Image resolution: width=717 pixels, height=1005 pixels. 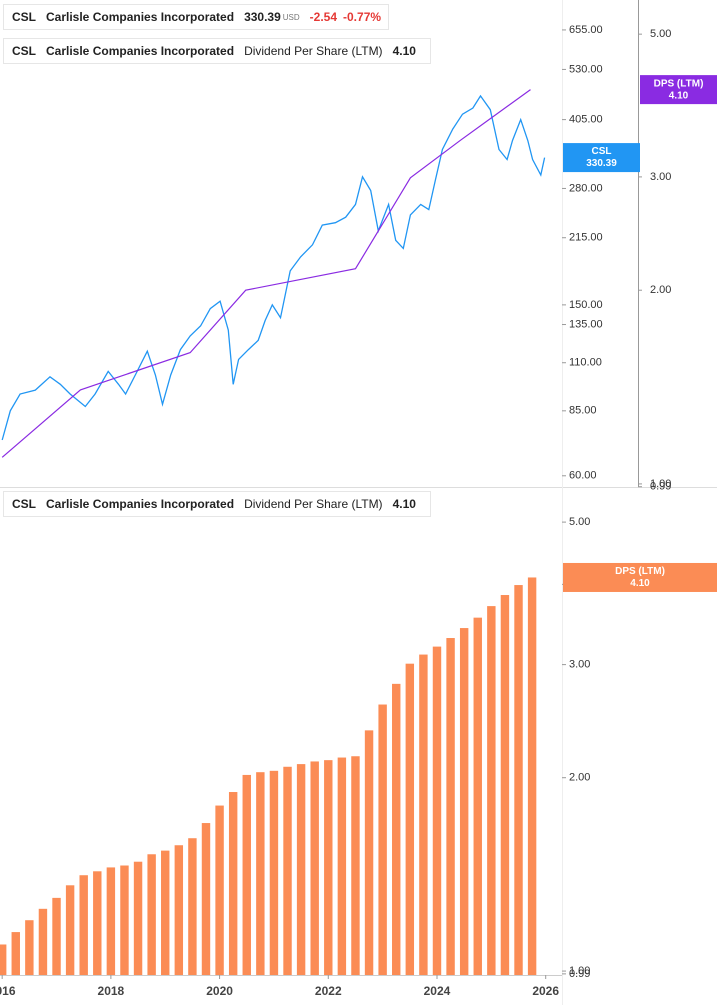 What do you see at coordinates (362, 17) in the screenshot?
I see `change-pct: -0.77%` at bounding box center [362, 17].